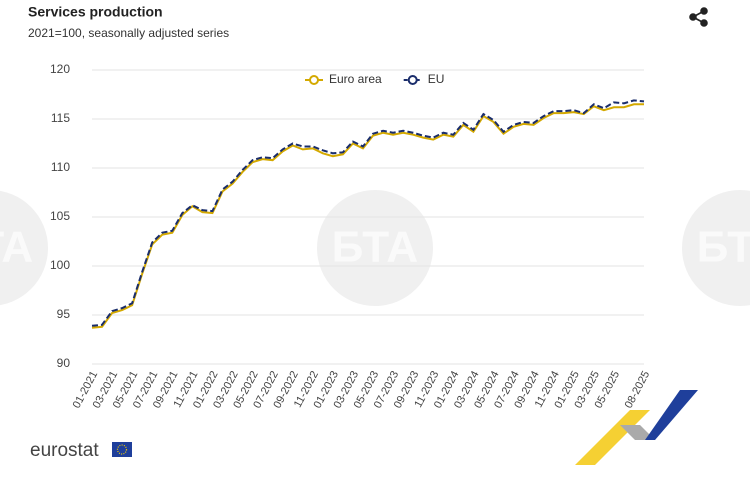  Describe the element at coordinates (60, 167) in the screenshot. I see `y-tick-label: 110` at that location.